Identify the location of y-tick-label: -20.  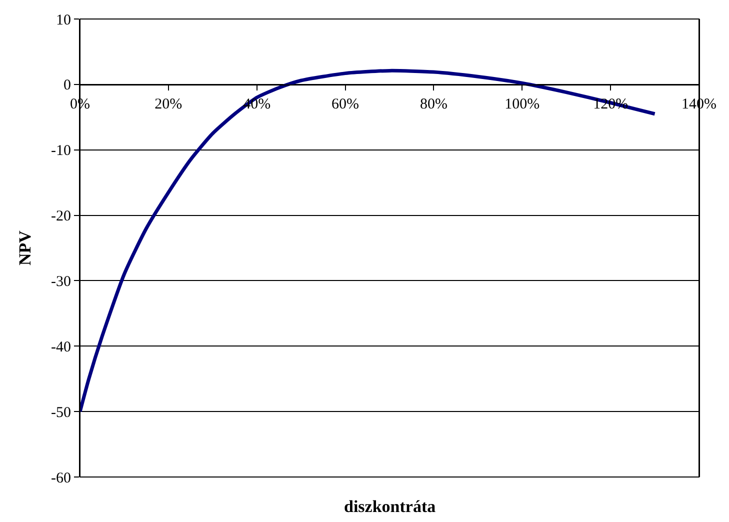
(61, 216).